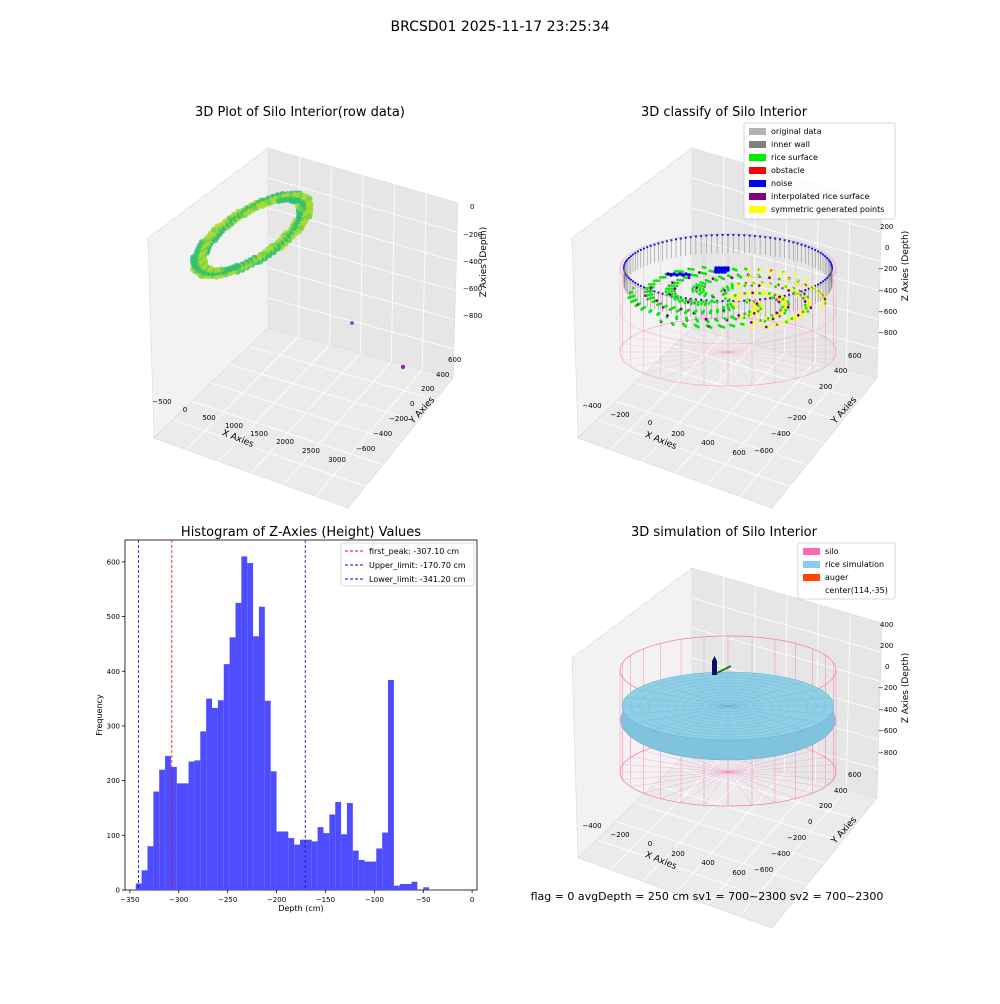 Image resolution: width=1000 pixels, height=1004 pixels. What do you see at coordinates (472, 289) in the screenshot?
I see `raw-z-tick: −600` at bounding box center [472, 289].